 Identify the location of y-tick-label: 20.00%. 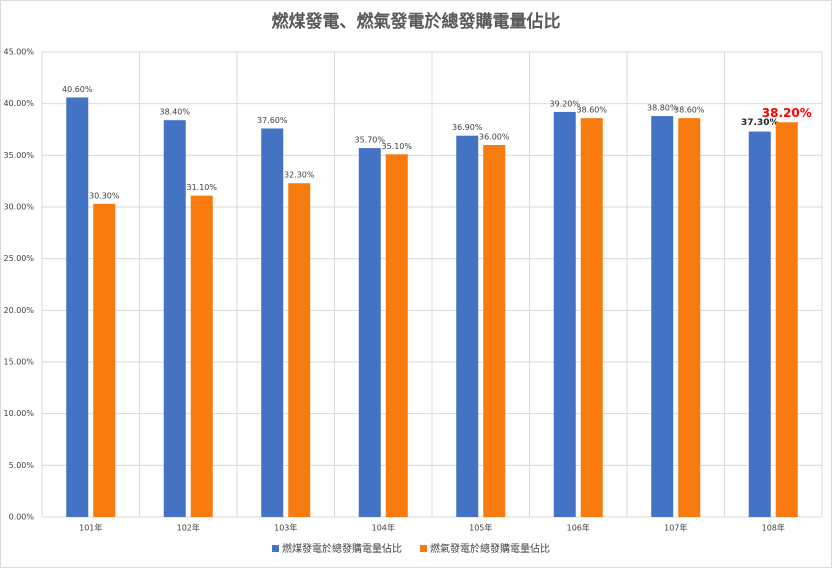
(18, 310).